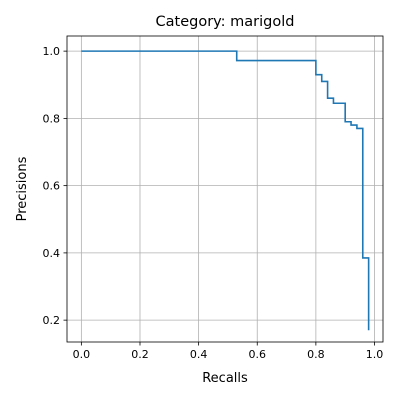 The width and height of the screenshot is (400, 404). I want to click on y-tick-label-2: 0.6, so click(52, 186).